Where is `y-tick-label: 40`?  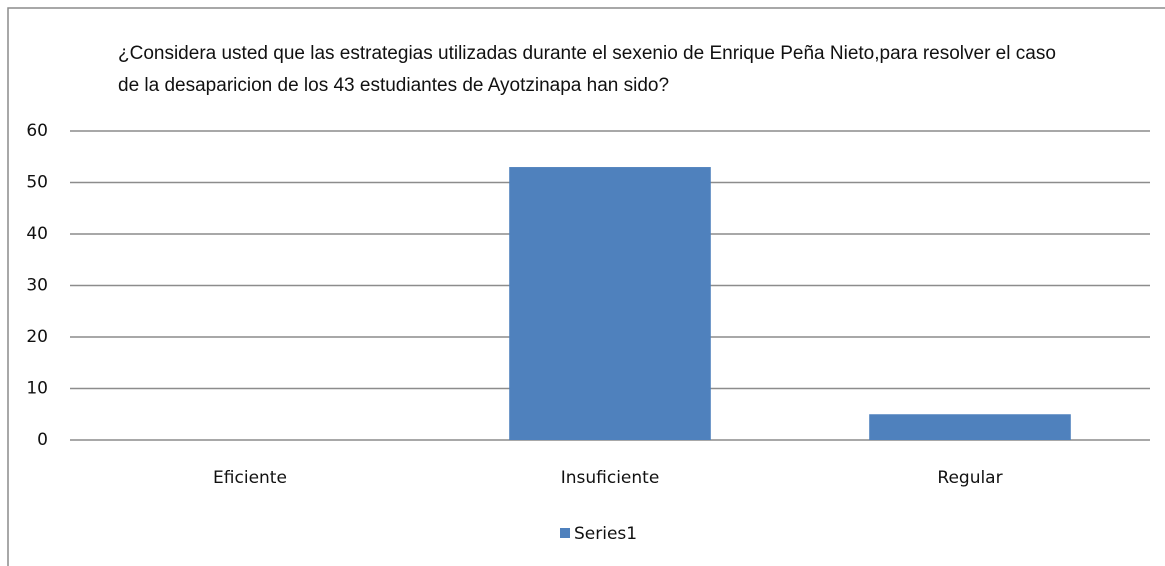
y-tick-label: 40 is located at coordinates (37, 234).